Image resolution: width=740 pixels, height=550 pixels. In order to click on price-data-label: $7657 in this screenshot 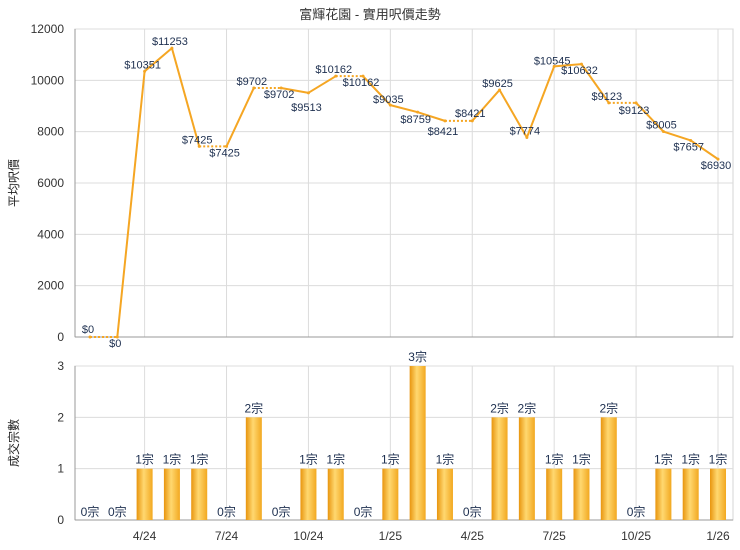, I will do `click(688, 147)`.